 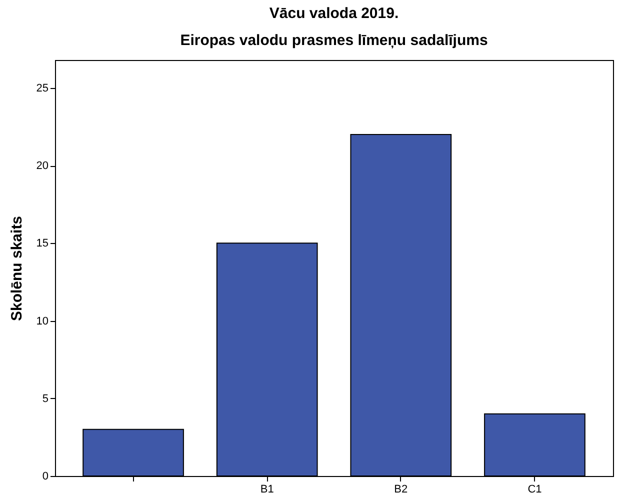 What do you see at coordinates (267, 490) in the screenshot?
I see `x-tick-label: B1` at bounding box center [267, 490].